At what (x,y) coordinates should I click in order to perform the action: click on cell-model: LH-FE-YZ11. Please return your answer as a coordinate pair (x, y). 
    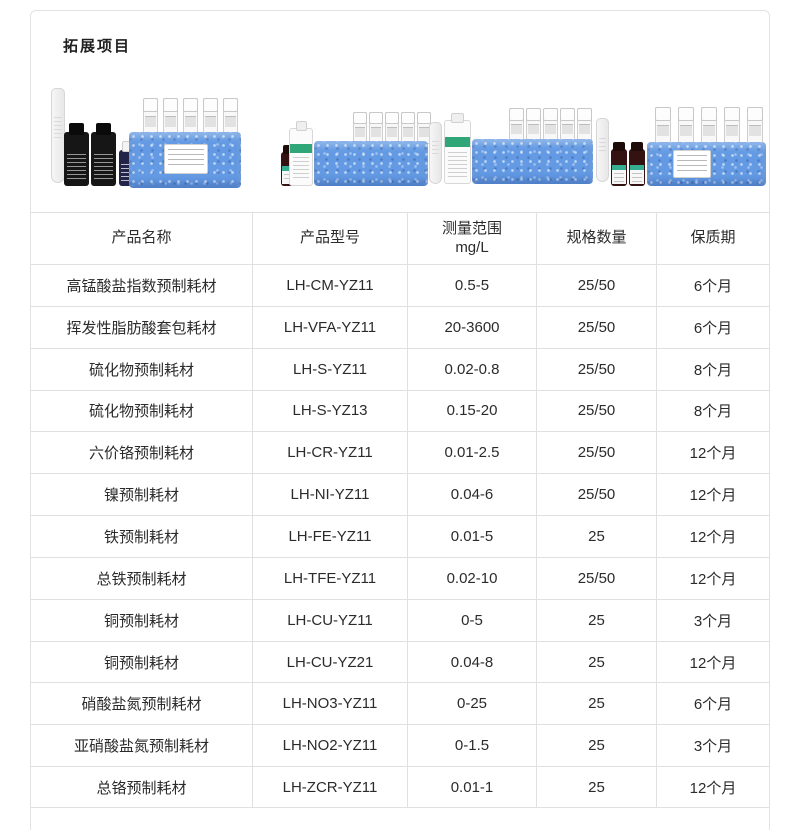
    Looking at the image, I should click on (330, 536).